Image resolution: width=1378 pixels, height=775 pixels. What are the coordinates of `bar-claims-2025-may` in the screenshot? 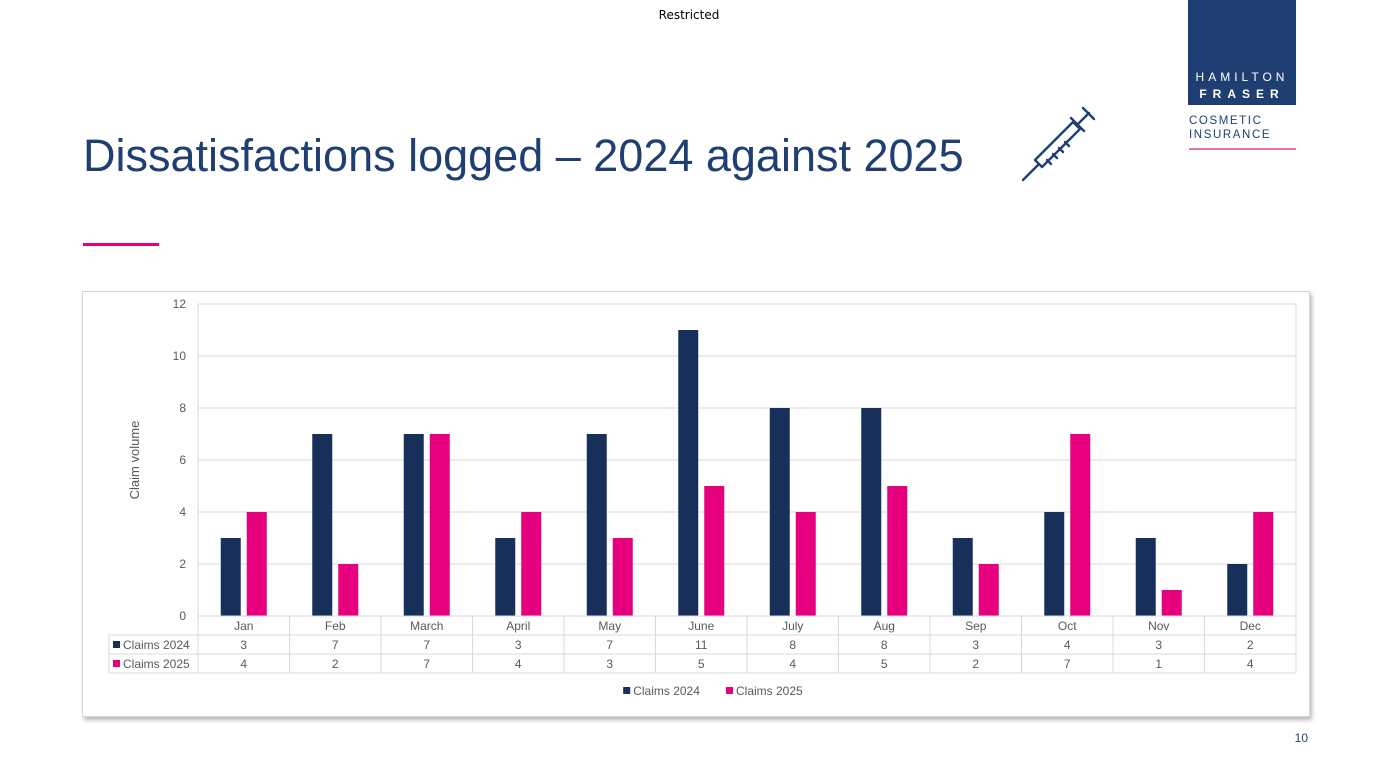 It's located at (622, 577).